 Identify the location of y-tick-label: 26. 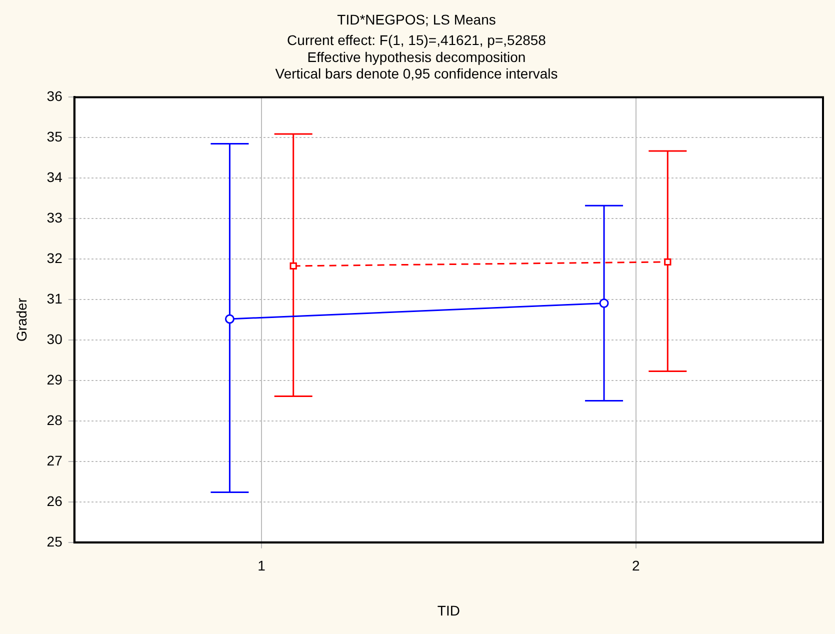
(54, 500).